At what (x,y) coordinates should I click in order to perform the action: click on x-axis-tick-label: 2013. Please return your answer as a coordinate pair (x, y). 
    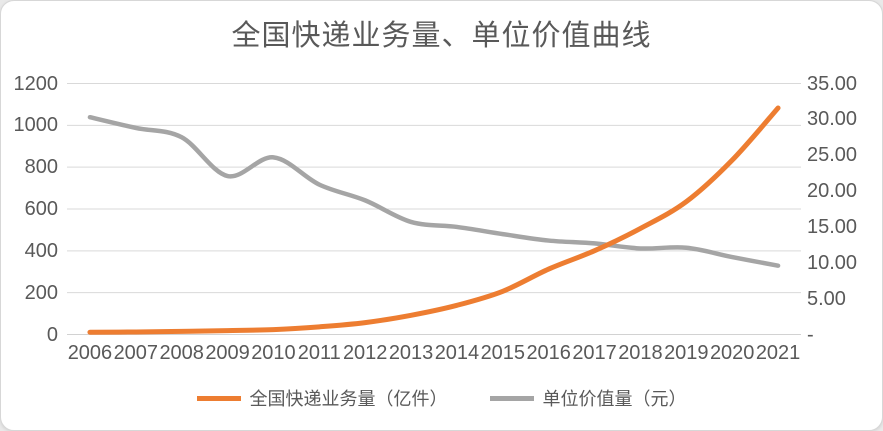
    Looking at the image, I should click on (411, 353).